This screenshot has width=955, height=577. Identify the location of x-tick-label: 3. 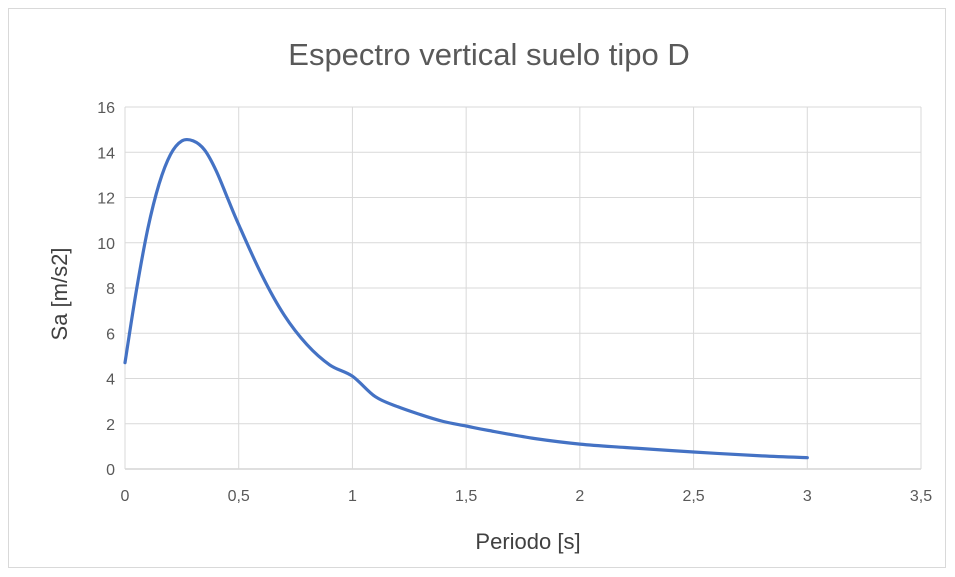
(807, 496).